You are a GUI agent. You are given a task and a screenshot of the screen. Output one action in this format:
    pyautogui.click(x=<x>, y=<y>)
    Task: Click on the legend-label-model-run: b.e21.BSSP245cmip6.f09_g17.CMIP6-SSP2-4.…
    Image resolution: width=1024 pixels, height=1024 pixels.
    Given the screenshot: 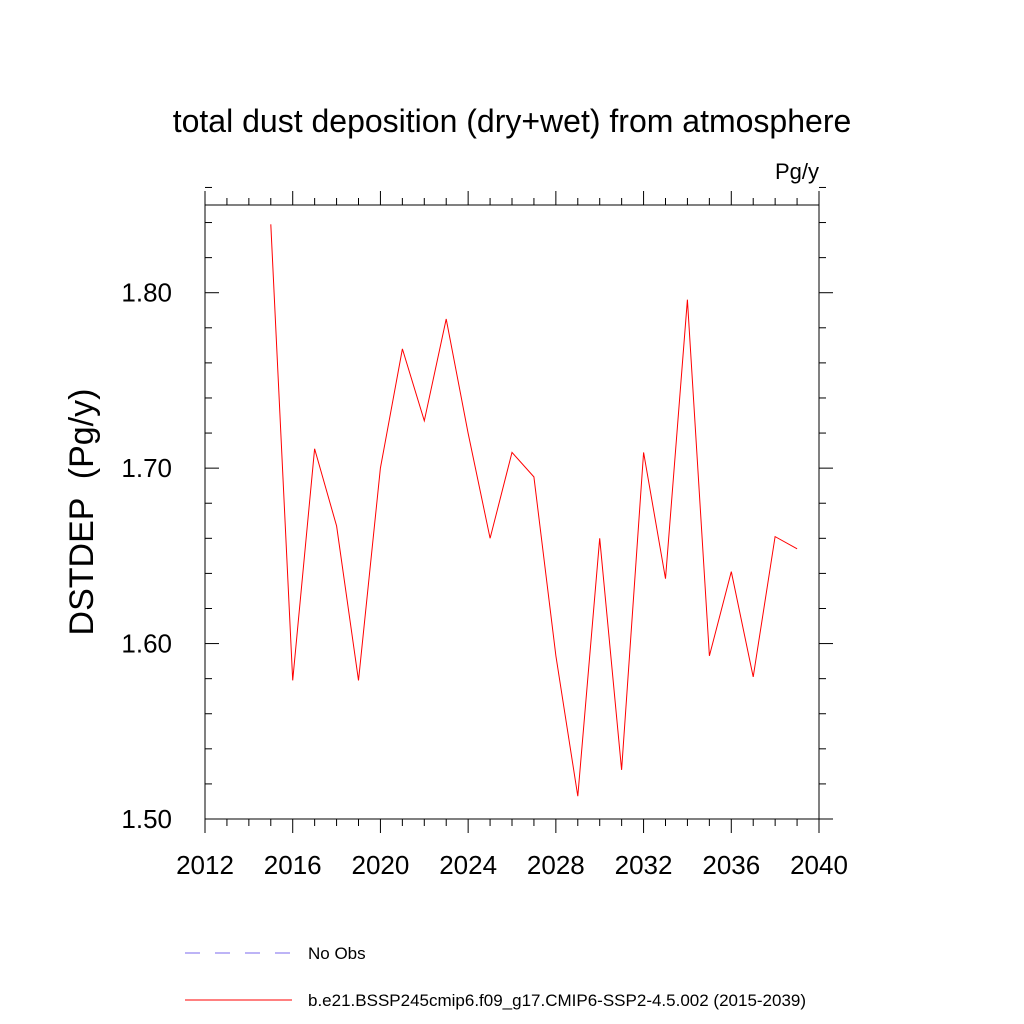 What is the action you would take?
    pyautogui.click(x=557, y=1000)
    